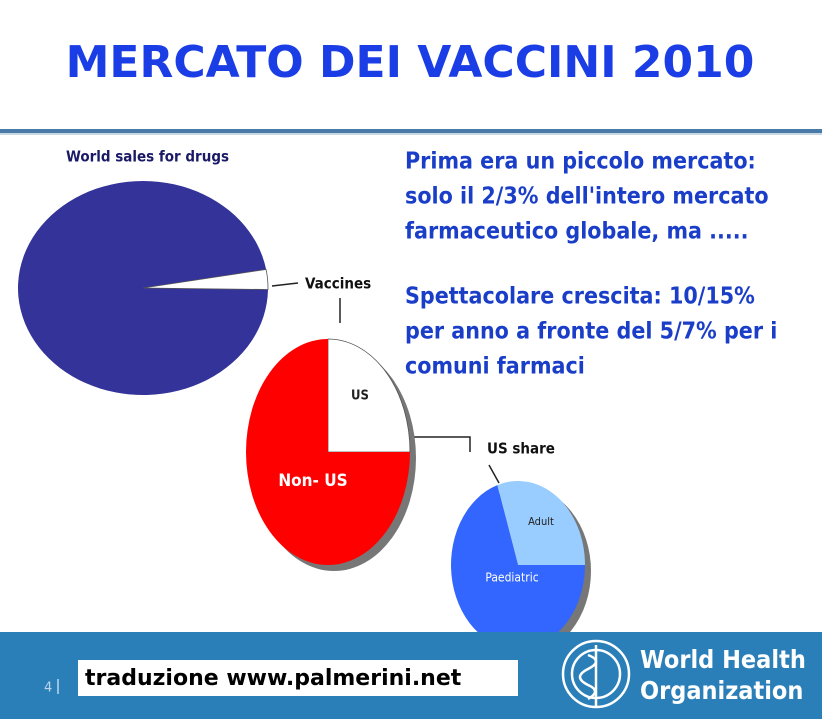  Describe the element at coordinates (580, 162) in the screenshot. I see `text-line: Prima era un piccolo mercato:` at that location.